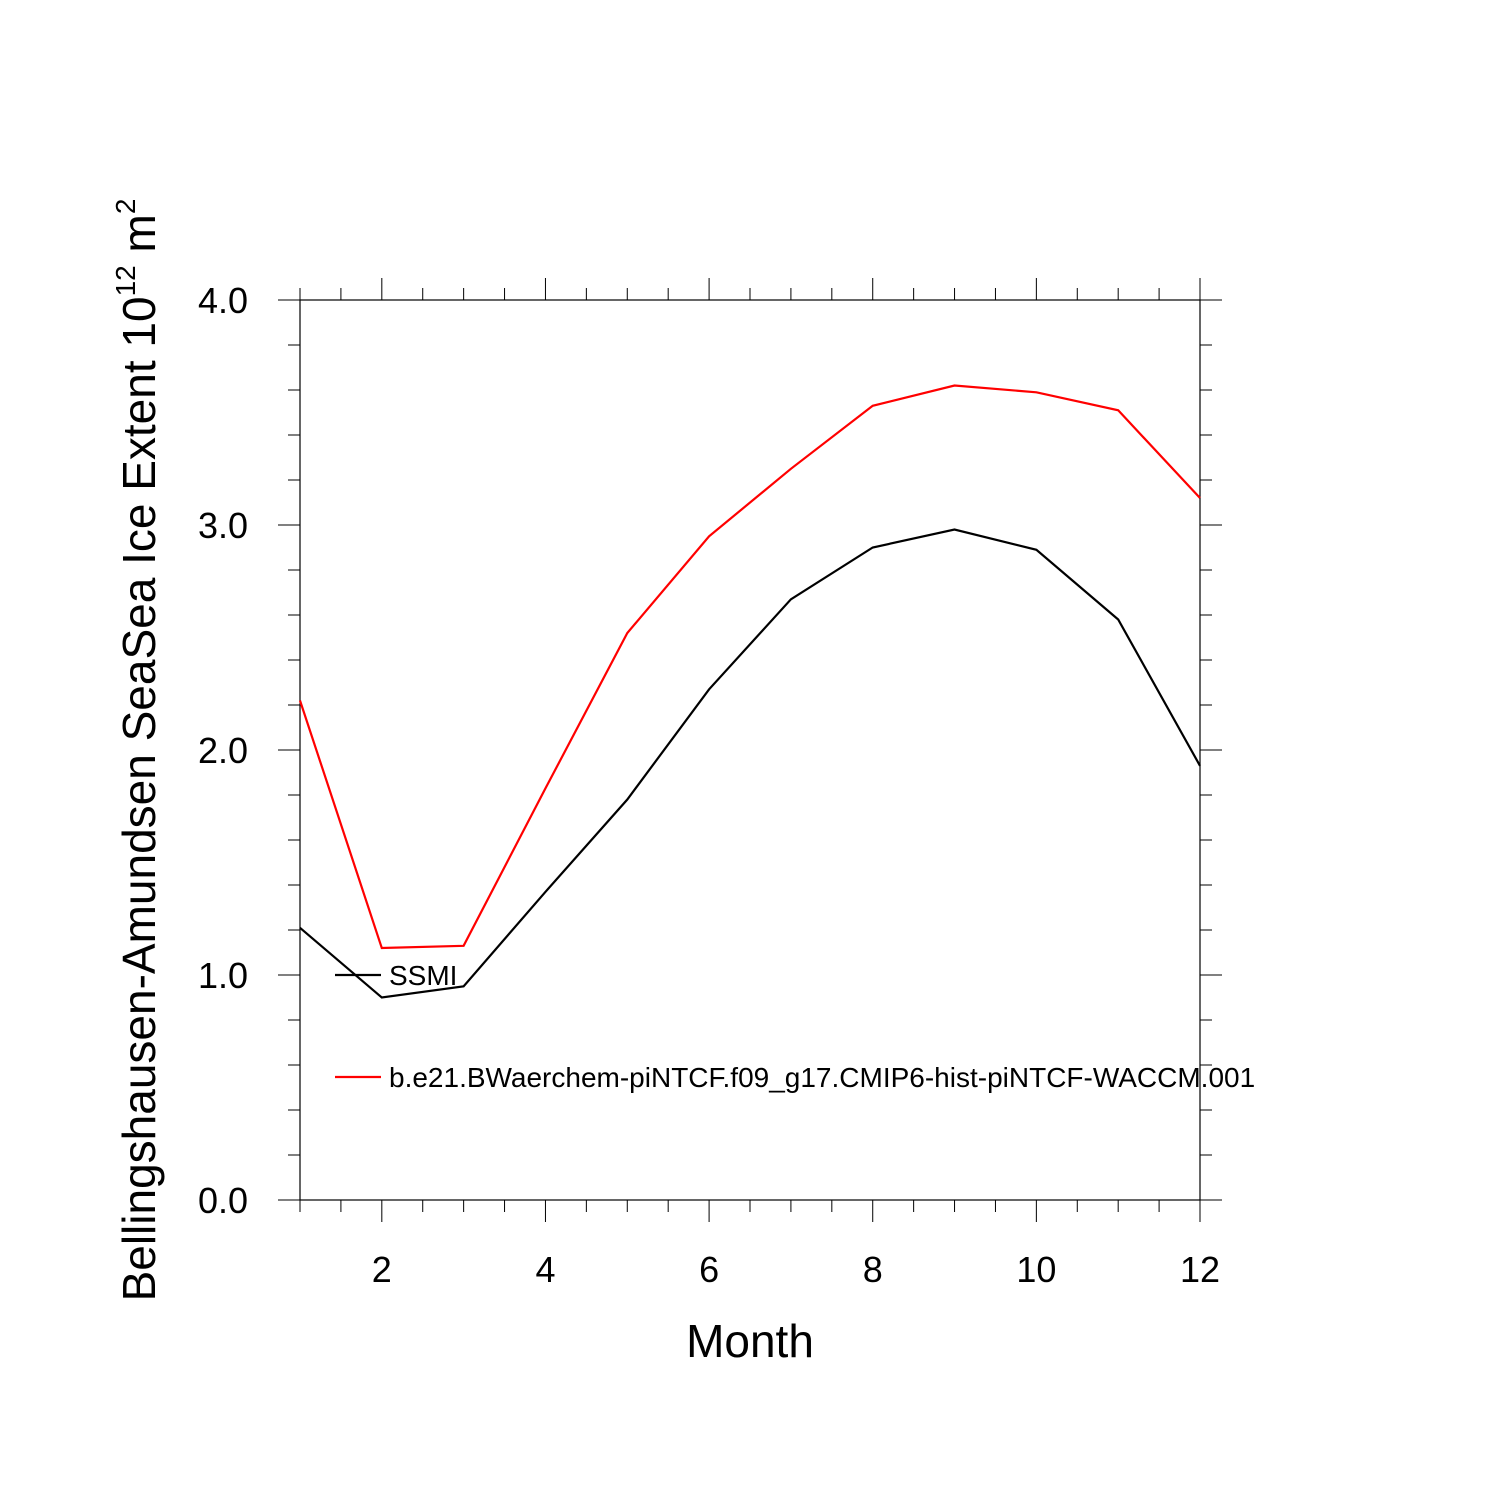 This screenshot has height=1500, width=1500. Describe the element at coordinates (223, 975) in the screenshot. I see `y-tick-label: 1.0` at that location.